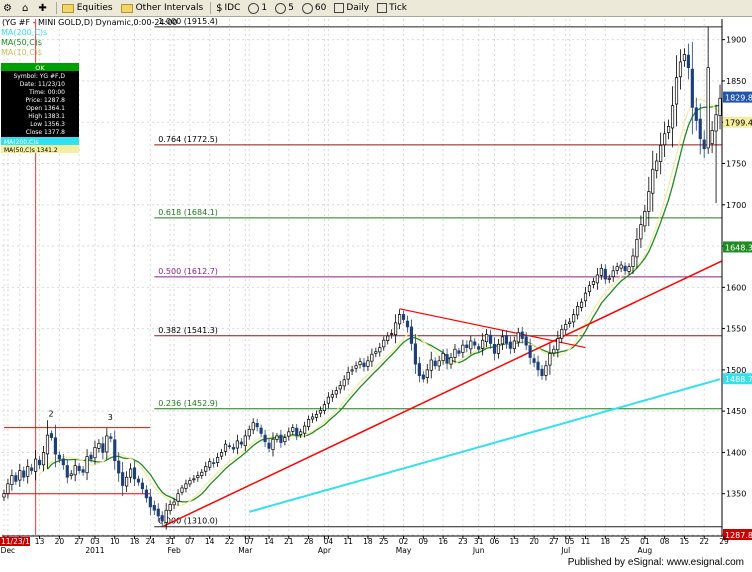 The width and height of the screenshot is (752, 572). What do you see at coordinates (47, 124) in the screenshot?
I see `data-window-row: Low 1356.3` at bounding box center [47, 124].